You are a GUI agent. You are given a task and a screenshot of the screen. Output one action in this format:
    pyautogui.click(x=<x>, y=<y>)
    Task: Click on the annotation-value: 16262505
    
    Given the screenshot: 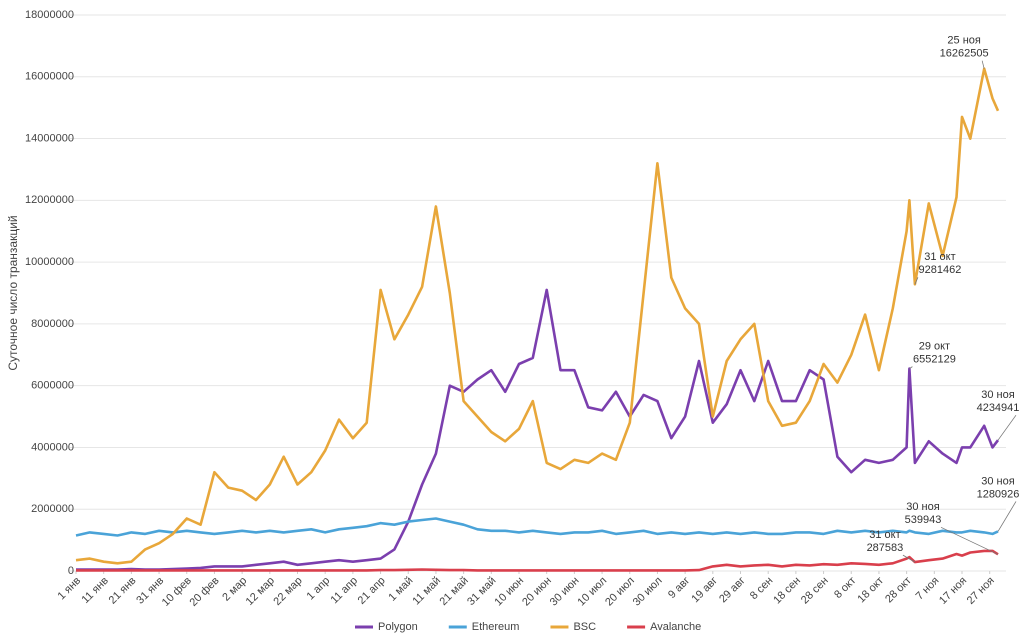 What is the action you would take?
    pyautogui.click(x=964, y=54)
    